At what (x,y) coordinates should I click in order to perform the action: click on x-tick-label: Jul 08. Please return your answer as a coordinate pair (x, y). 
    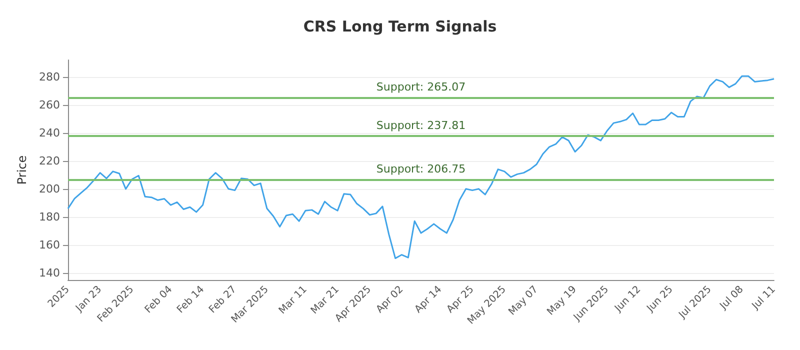
    Looking at the image, I should click on (732, 298).